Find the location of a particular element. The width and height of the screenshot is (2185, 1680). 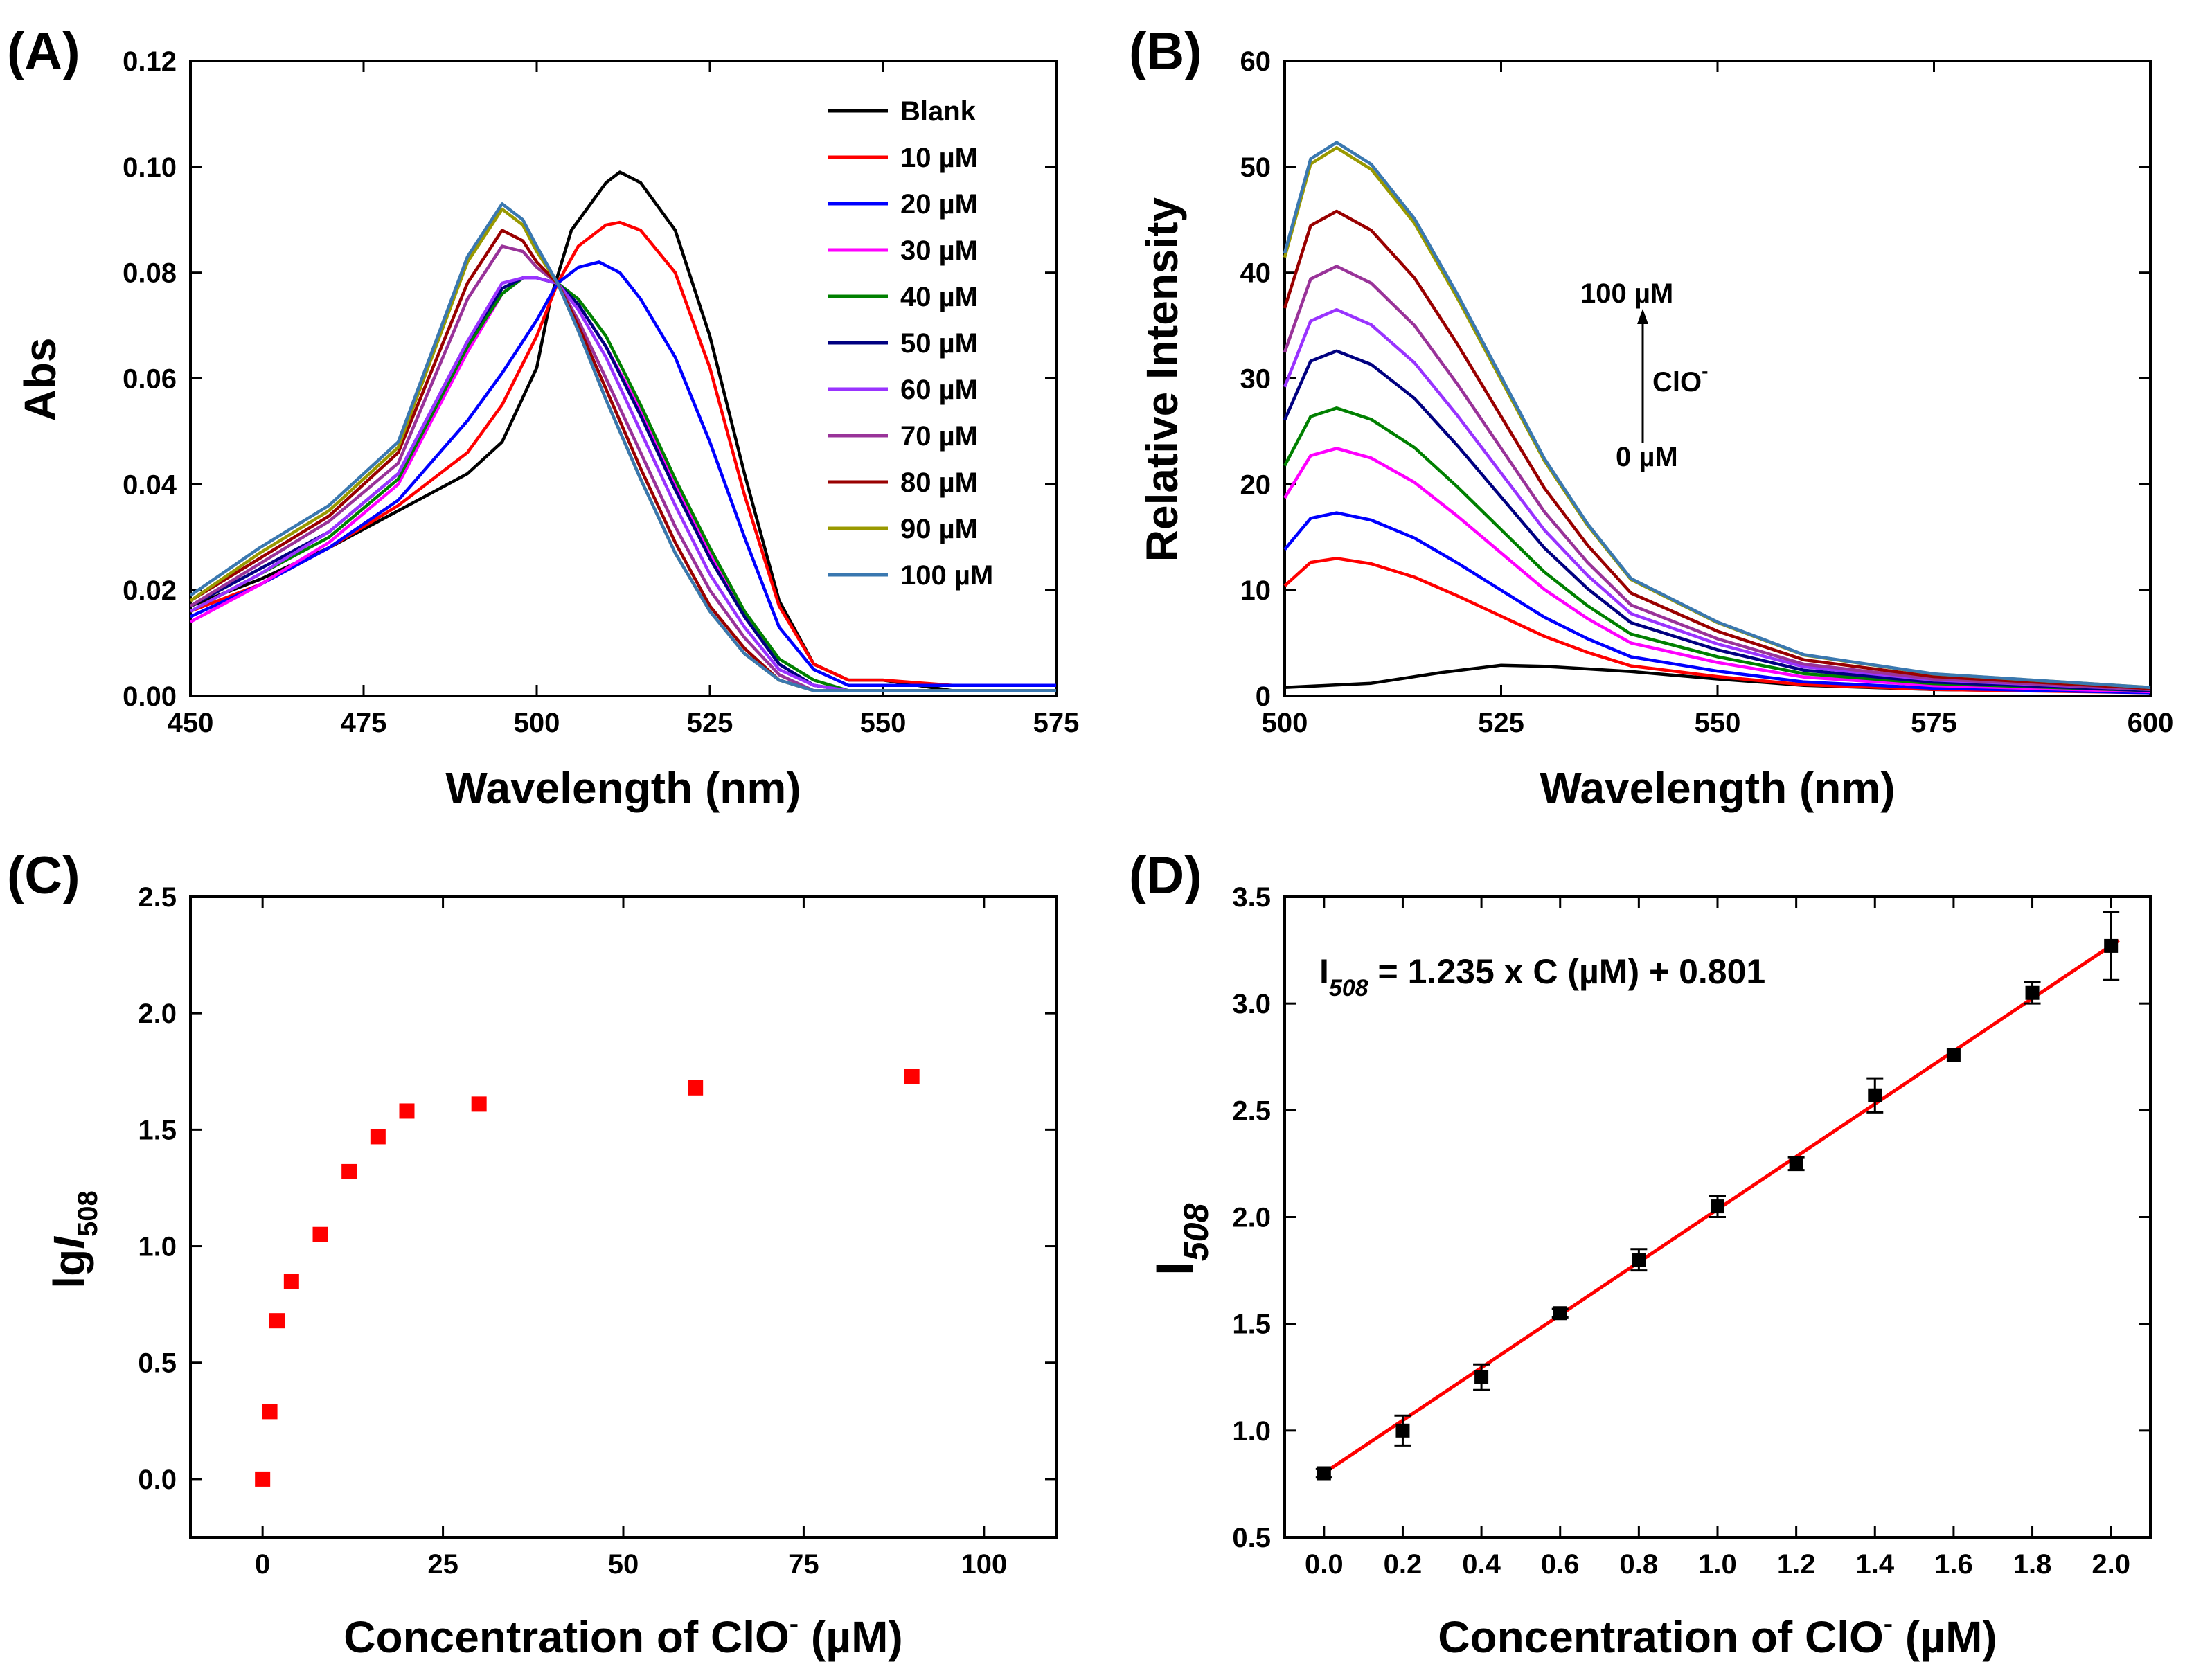

panel-c-ytick-label: 1.0 is located at coordinates (157, 1247).